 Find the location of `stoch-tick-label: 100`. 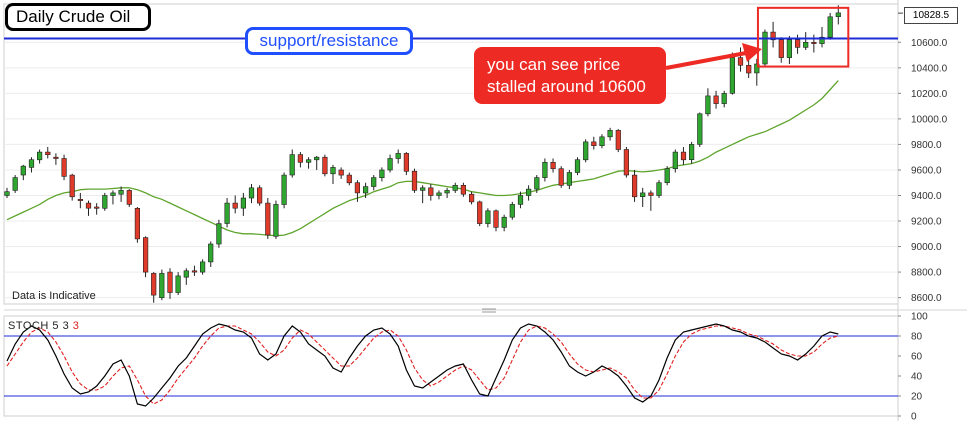

stoch-tick-label: 100 is located at coordinates (919, 317).